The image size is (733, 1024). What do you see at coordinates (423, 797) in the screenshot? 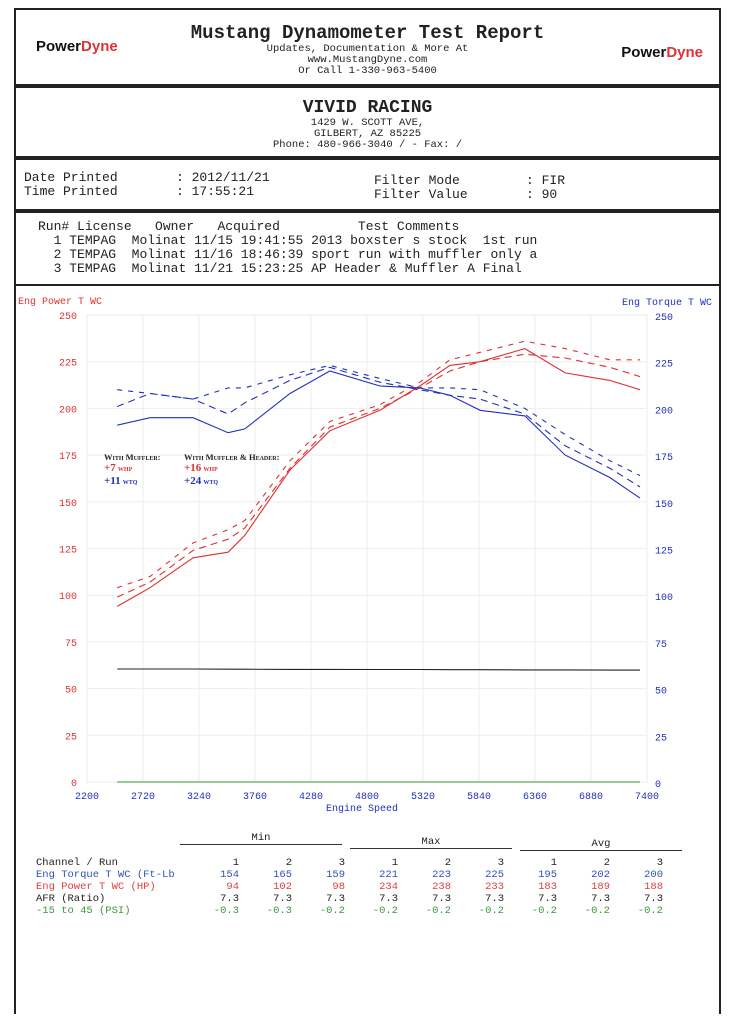
I see `x-tick-label: 5320` at bounding box center [423, 797].